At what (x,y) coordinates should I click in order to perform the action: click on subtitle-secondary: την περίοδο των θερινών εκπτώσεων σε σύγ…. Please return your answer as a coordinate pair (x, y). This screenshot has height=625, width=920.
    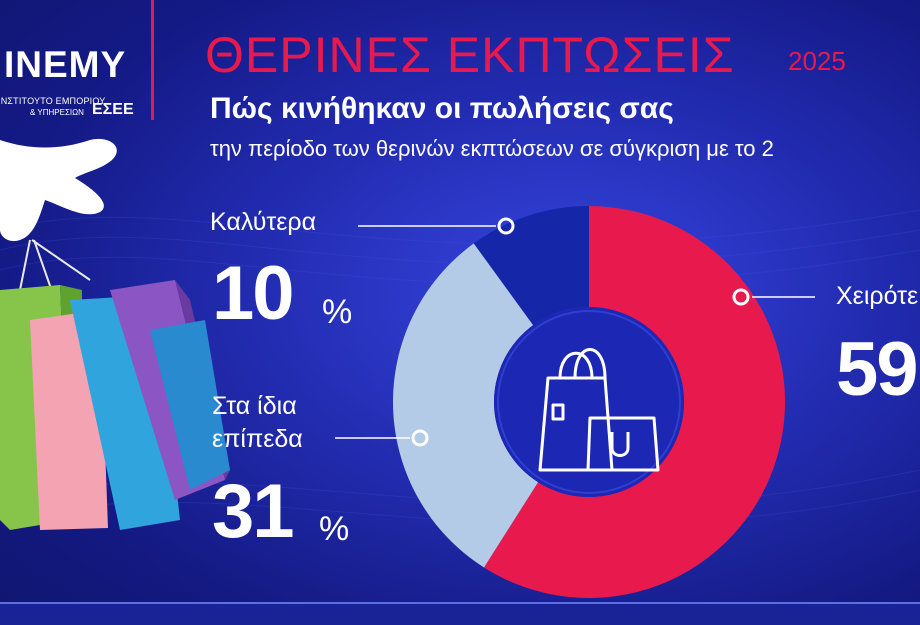
    Looking at the image, I should click on (492, 148).